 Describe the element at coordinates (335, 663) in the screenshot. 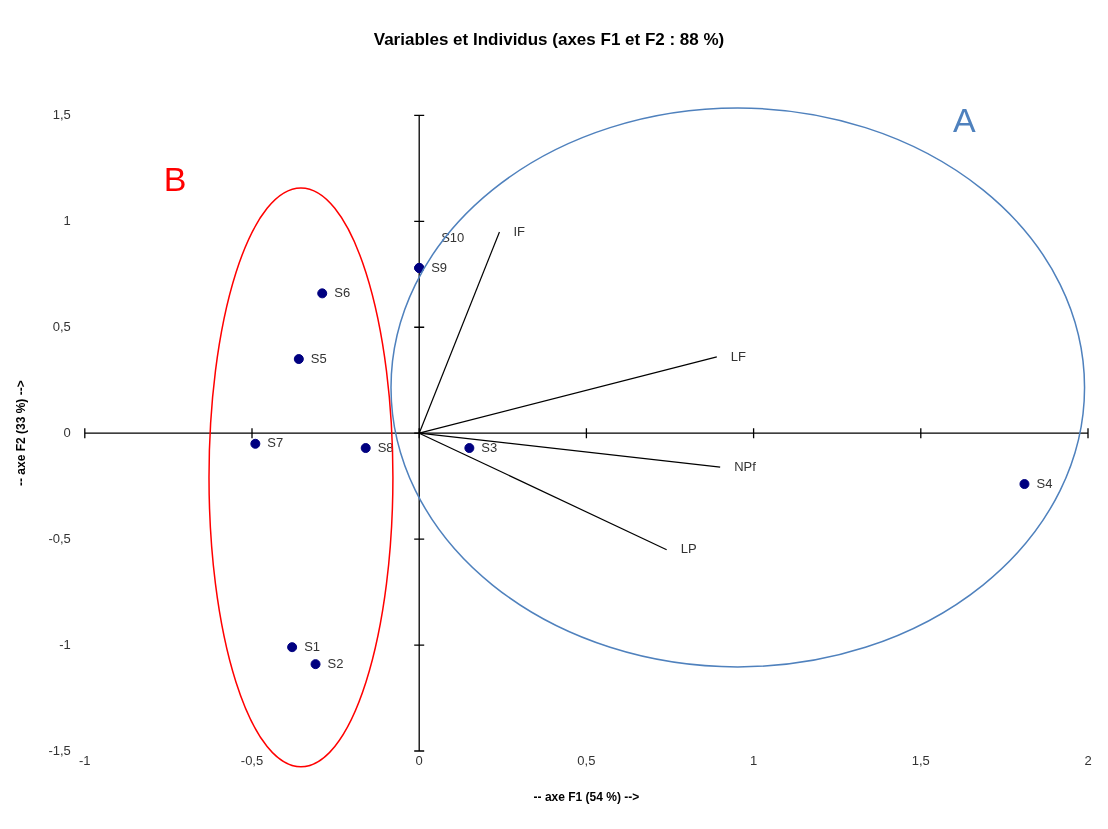

I see `data-label: S2` at that location.